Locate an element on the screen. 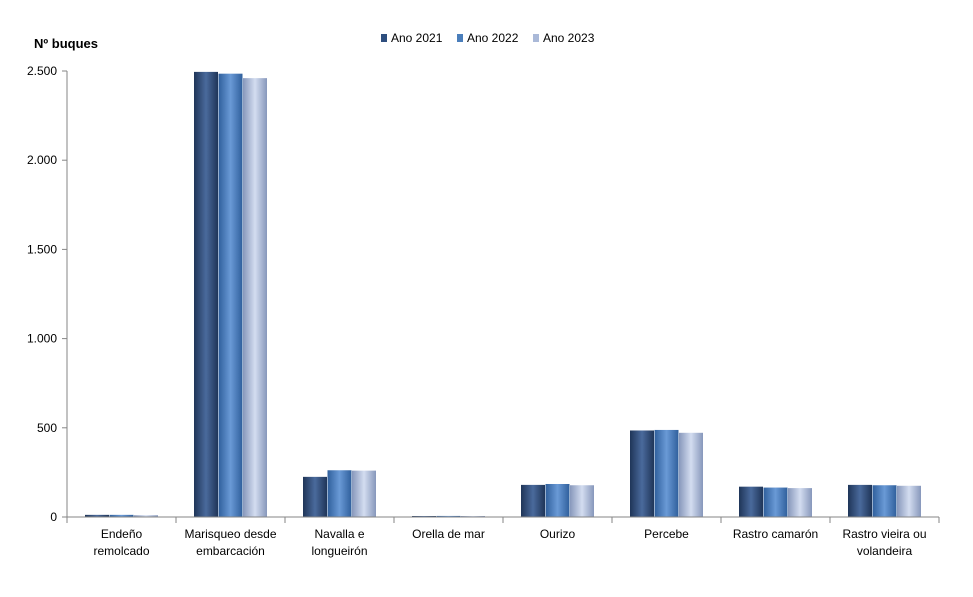  x-category-label: Endeño is located at coordinates (122, 534).